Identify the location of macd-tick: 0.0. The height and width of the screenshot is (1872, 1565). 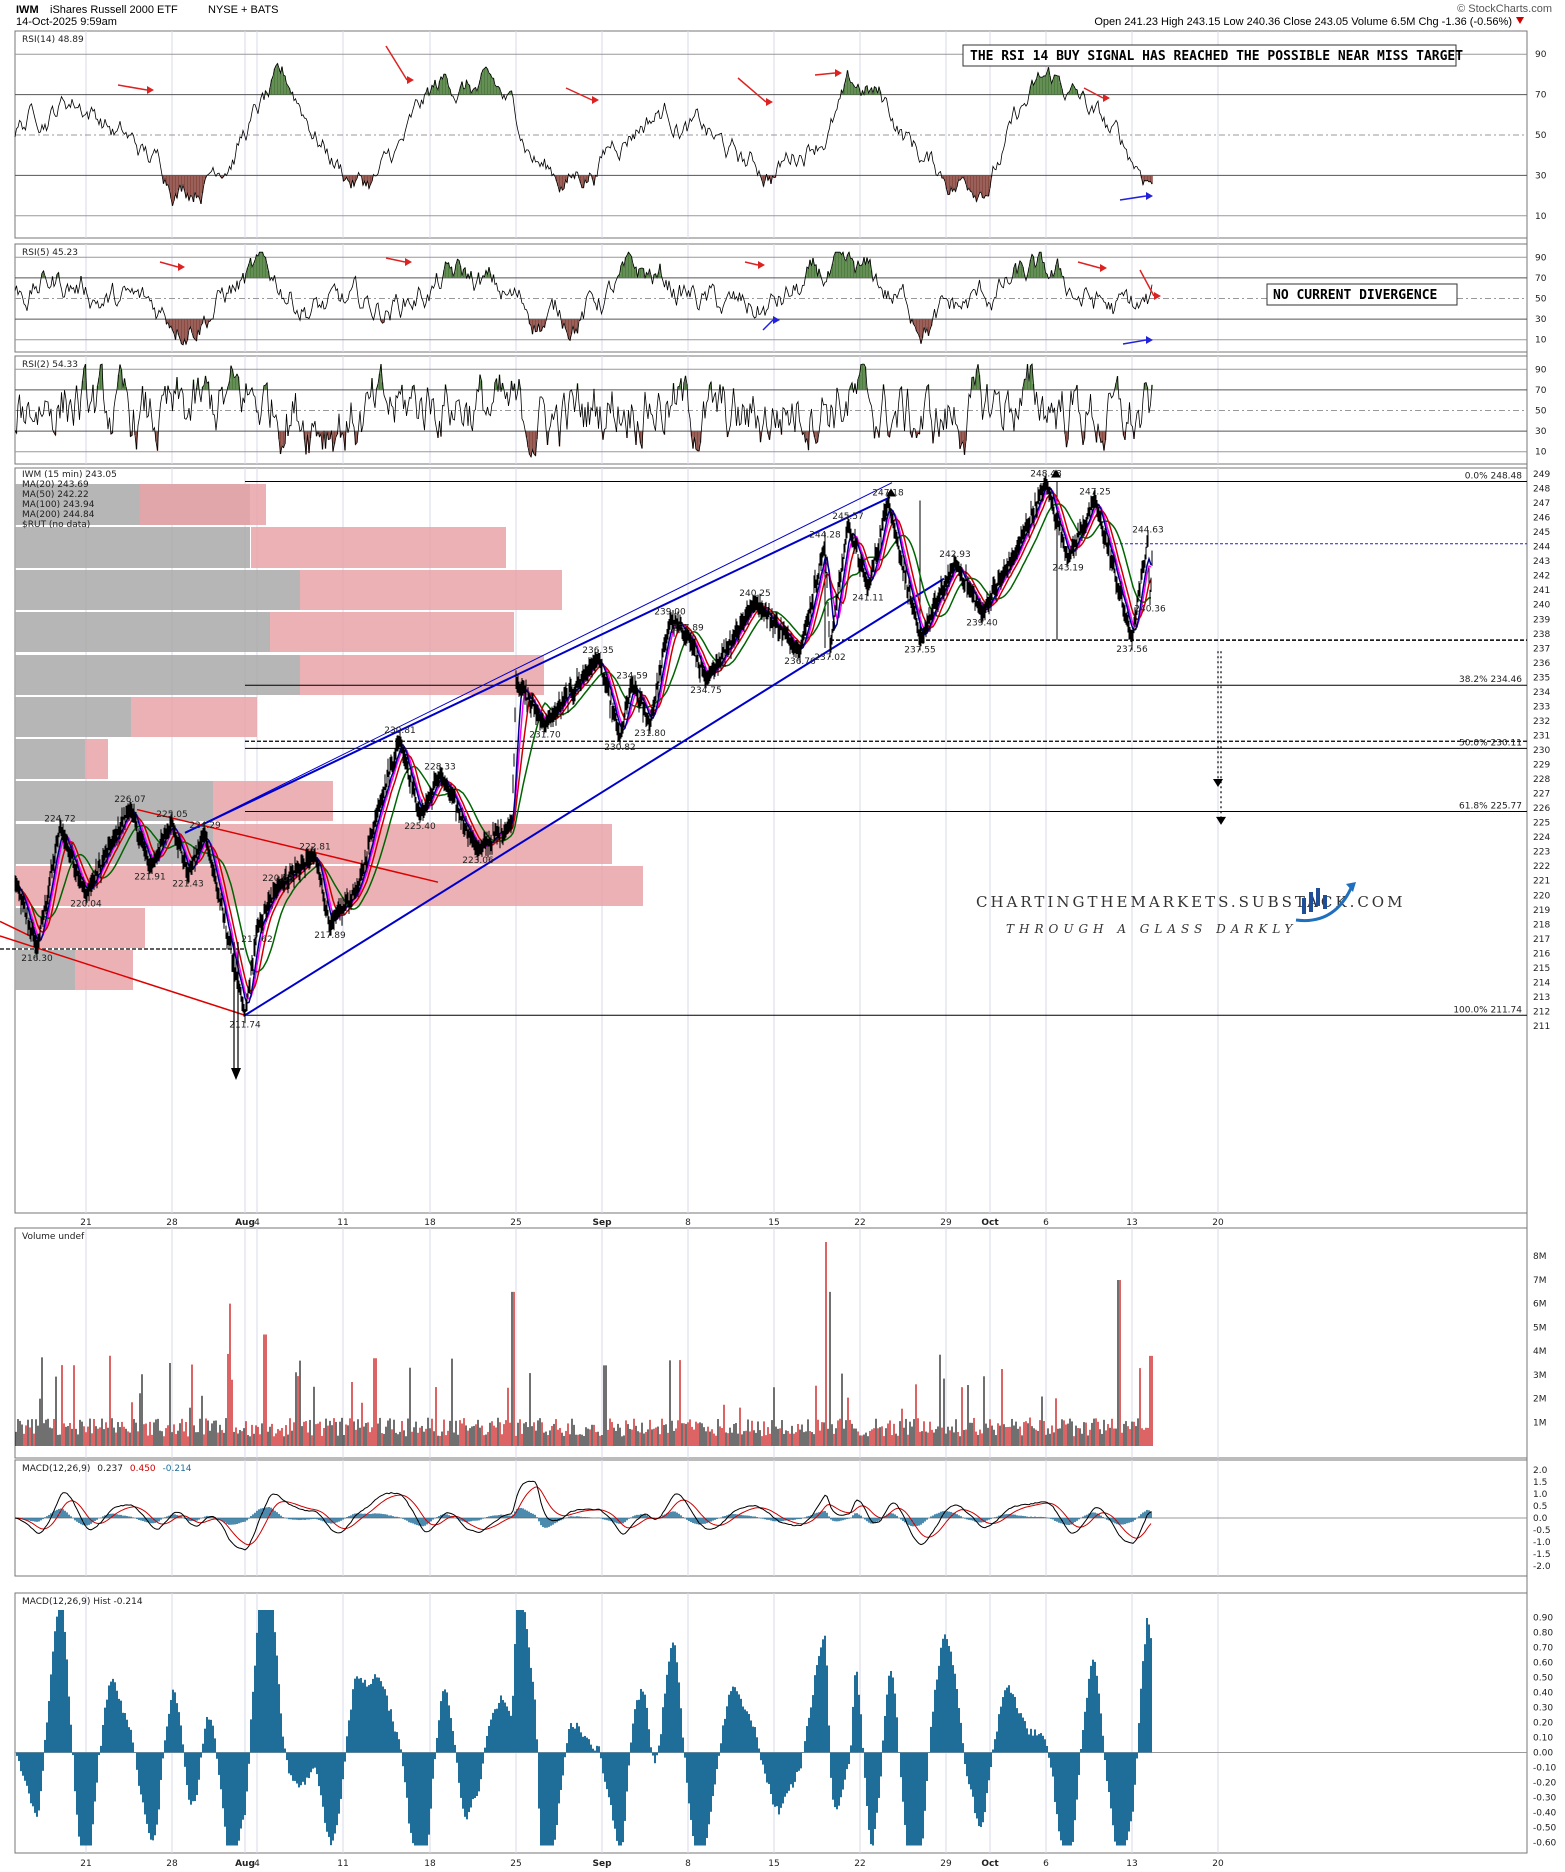
(1540, 1519).